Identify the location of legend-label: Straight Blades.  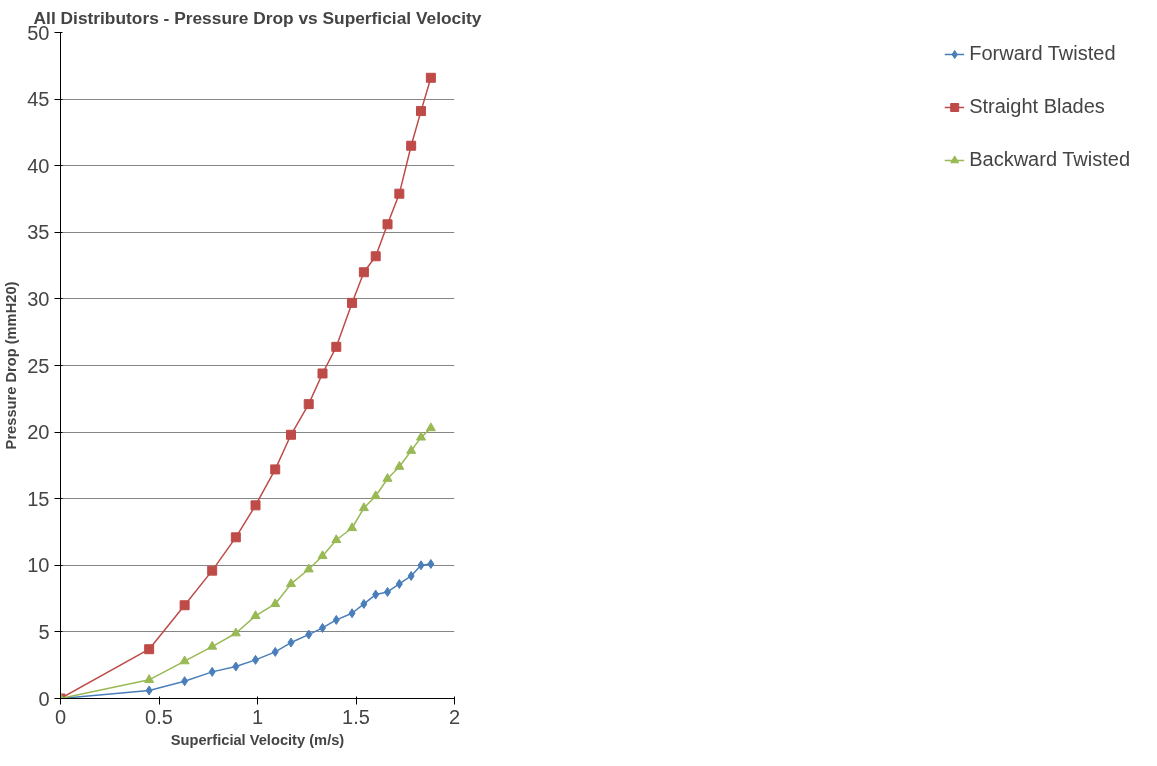
(1037, 106).